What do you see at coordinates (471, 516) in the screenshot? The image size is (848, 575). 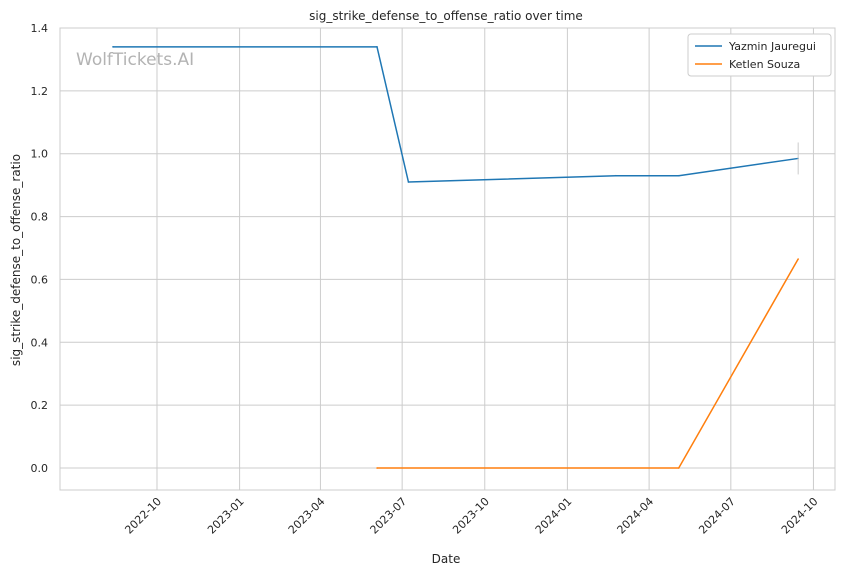 I see `x-tick-label: 2023-10` at bounding box center [471, 516].